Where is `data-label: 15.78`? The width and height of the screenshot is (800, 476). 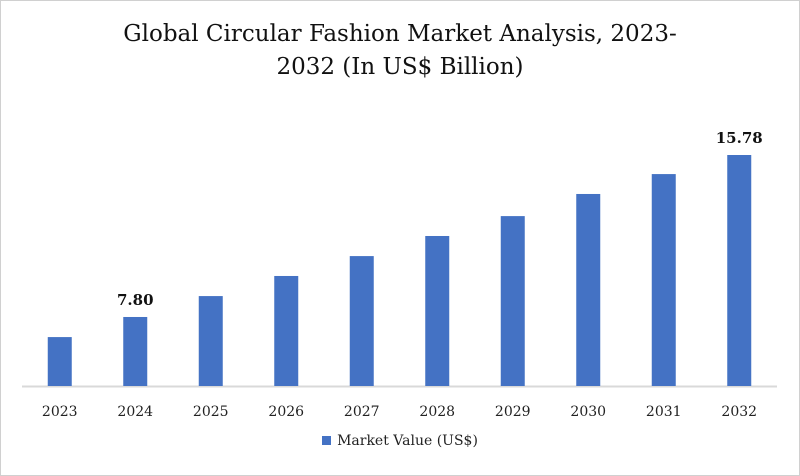
data-label: 15.78 is located at coordinates (739, 138).